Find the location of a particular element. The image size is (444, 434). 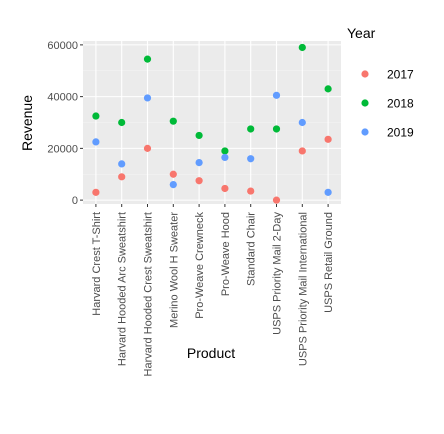

legend-label-2017: 2017 is located at coordinates (400, 75).